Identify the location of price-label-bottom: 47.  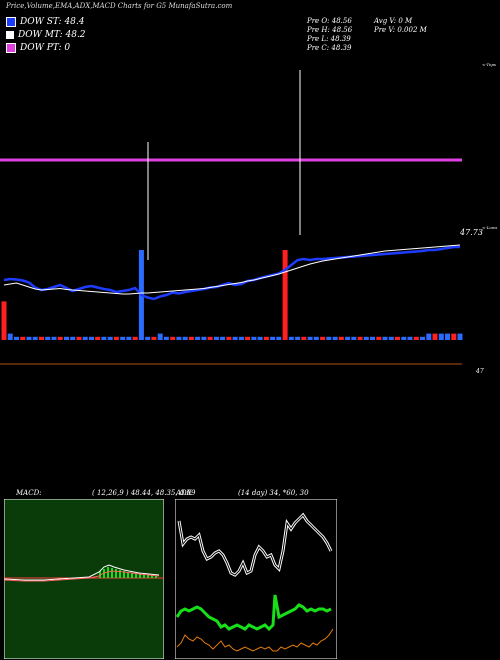
(479, 371).